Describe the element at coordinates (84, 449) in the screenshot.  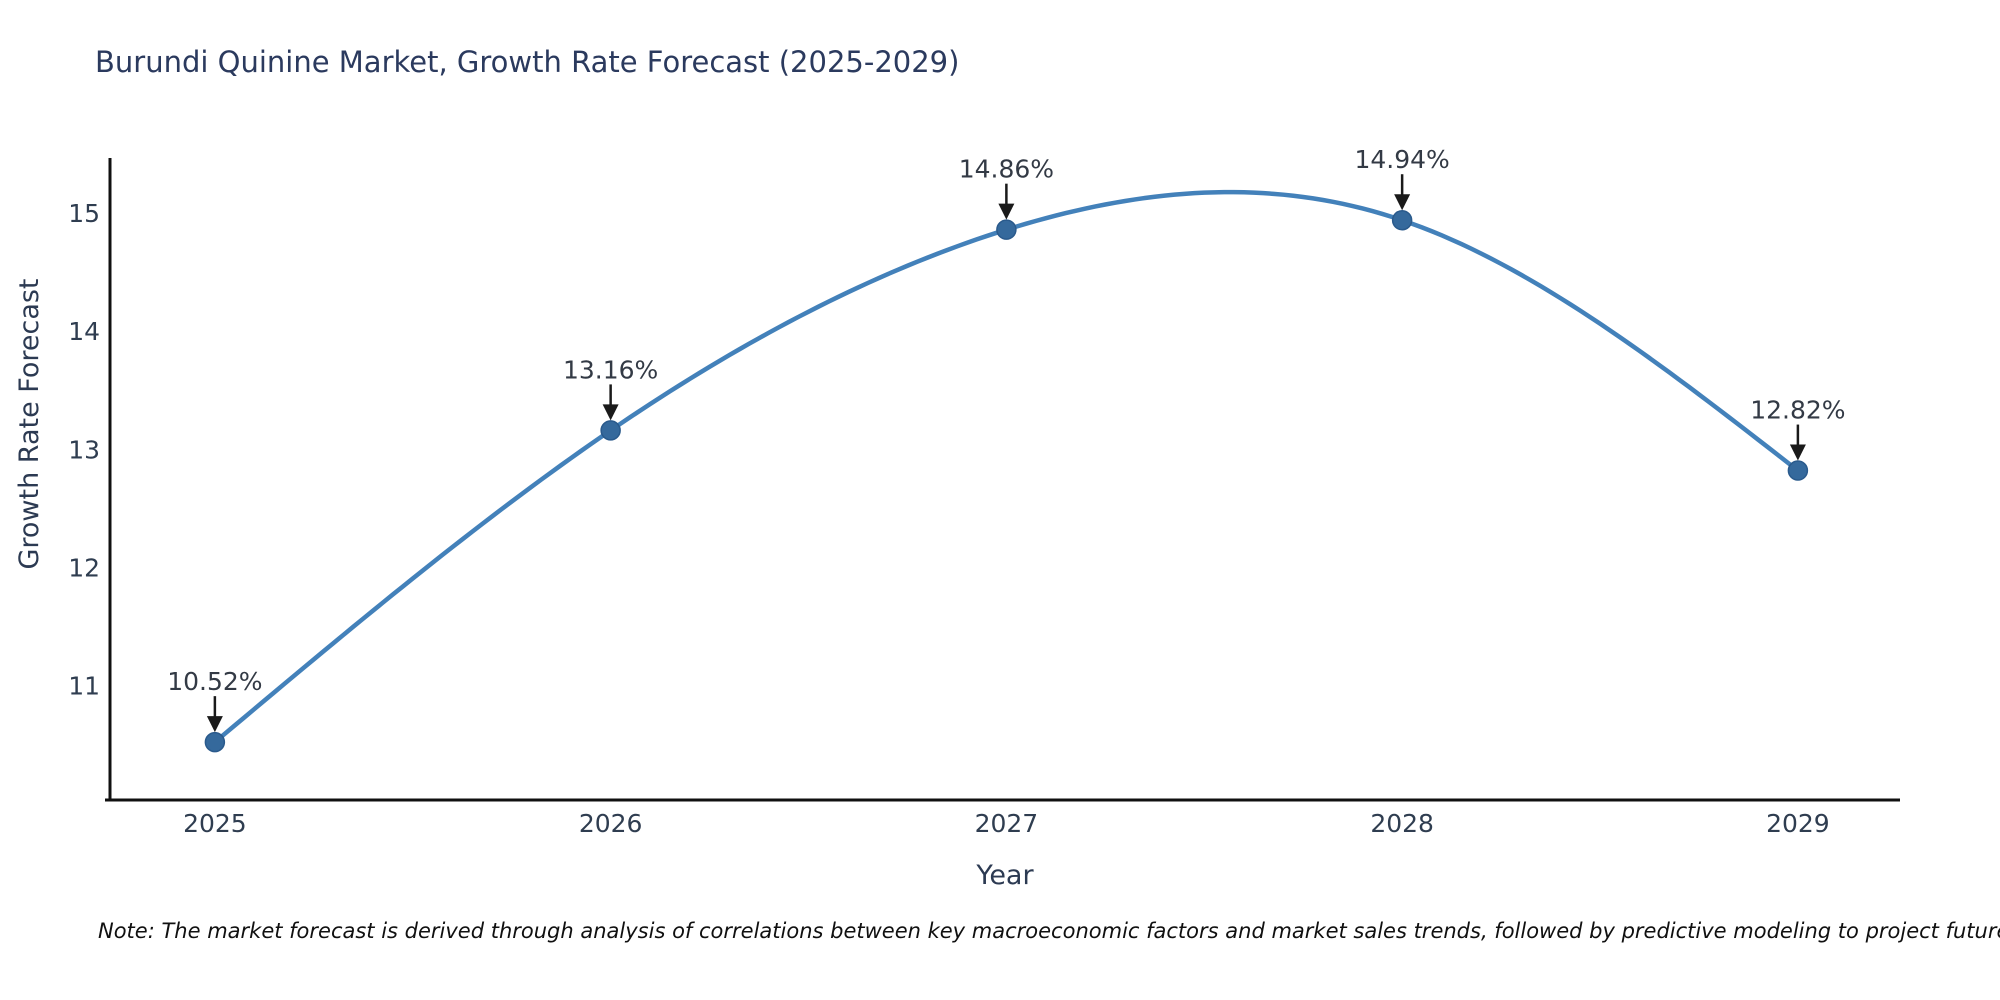
I see `y-tick-label: 13` at that location.